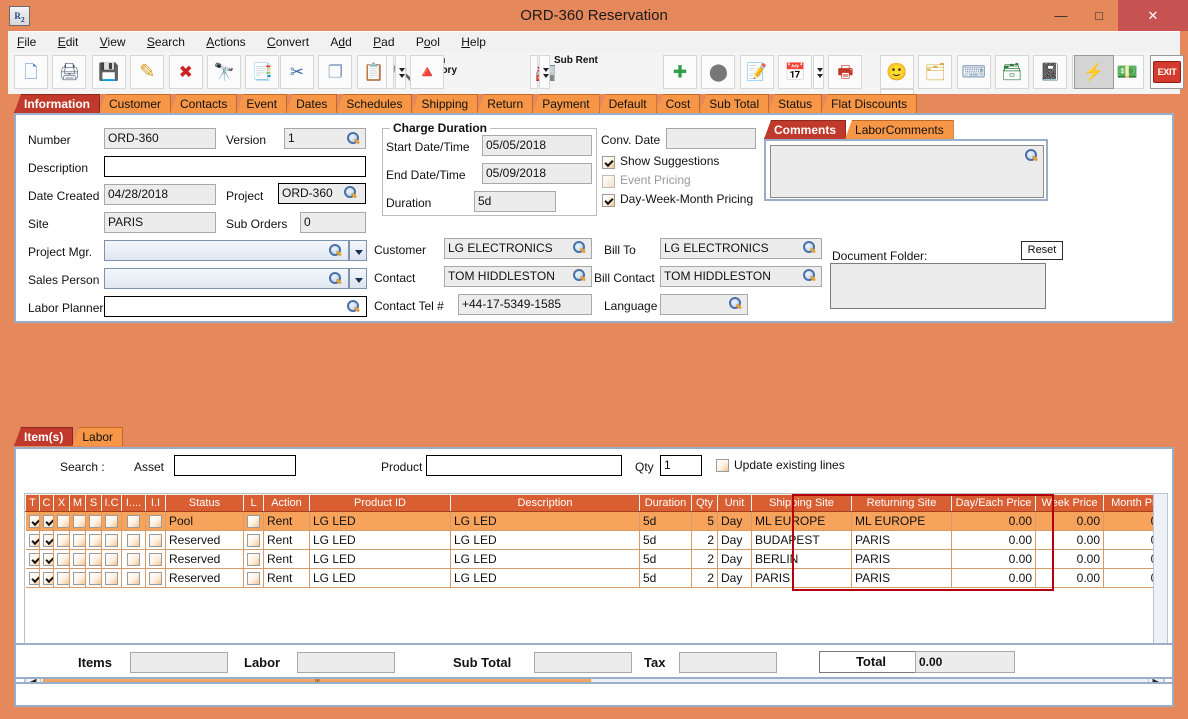 Image resolution: width=1188 pixels, height=719 pixels. What do you see at coordinates (518, 248) in the screenshot?
I see `customer-field: LG ELECTRONICS` at bounding box center [518, 248].